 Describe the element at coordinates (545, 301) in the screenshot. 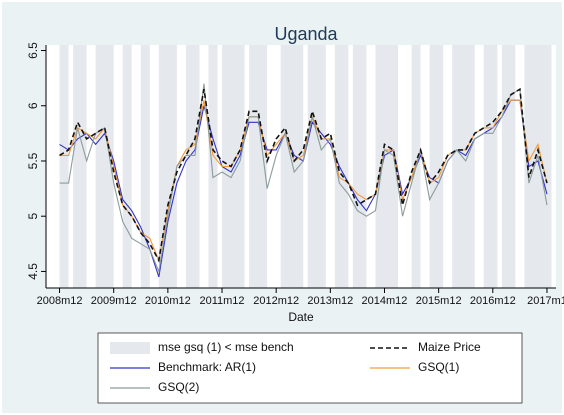

I see `x-tick-label: 2017m1` at that location.